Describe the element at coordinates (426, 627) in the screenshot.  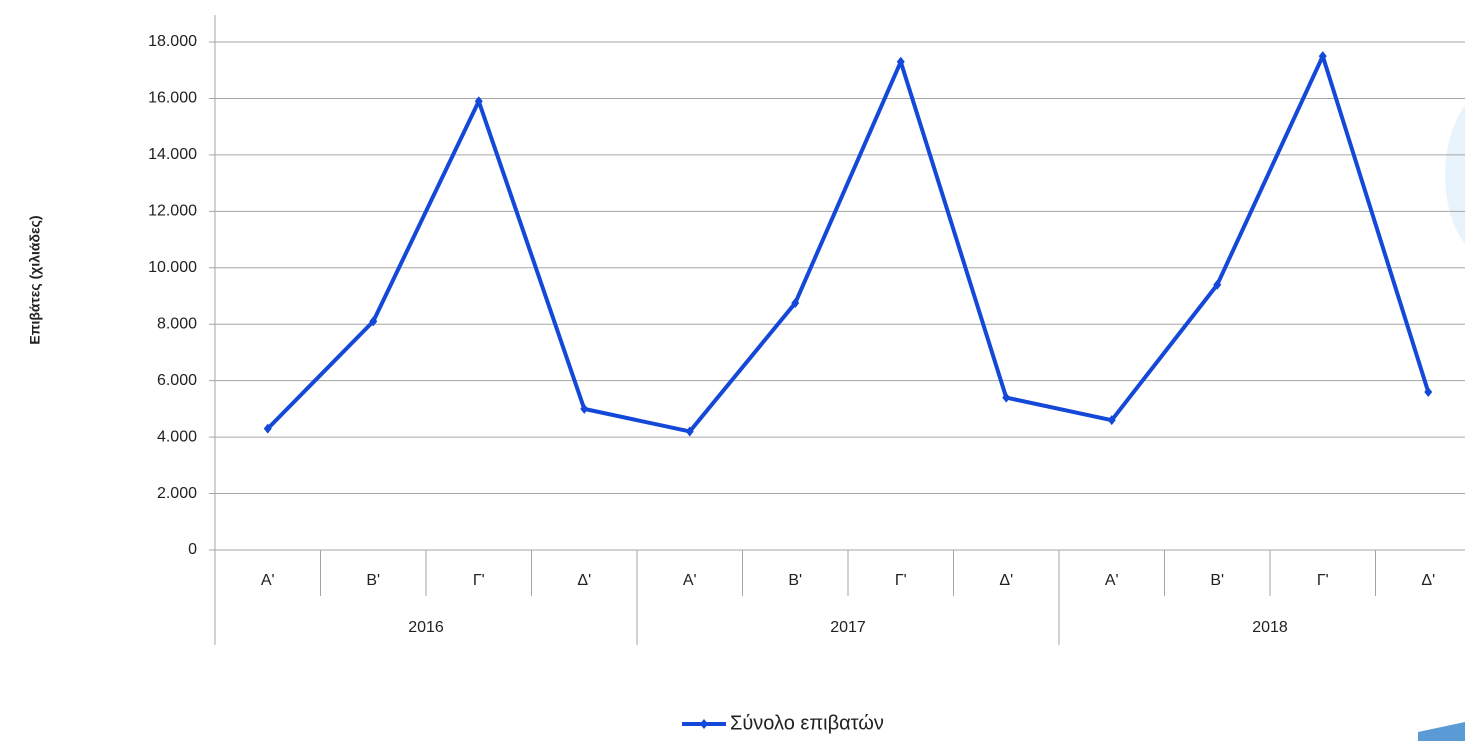
I see `year-label: 2016` at that location.